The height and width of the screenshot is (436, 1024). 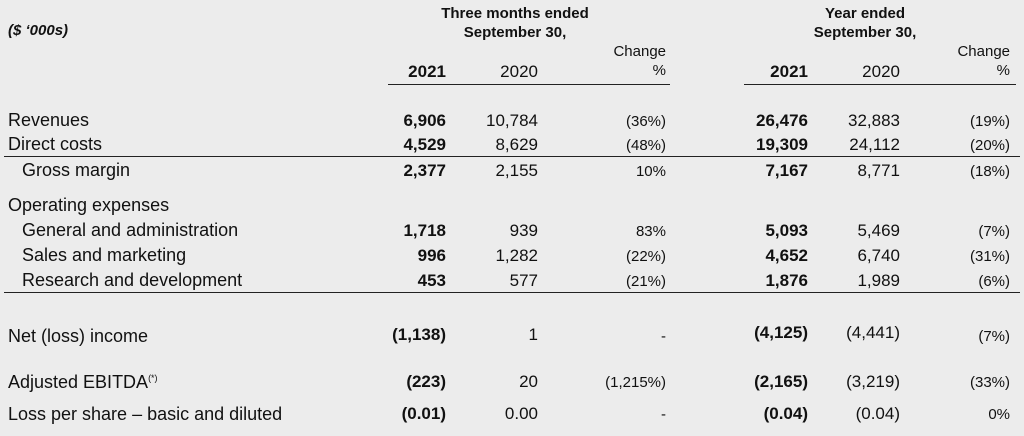 What do you see at coordinates (994, 281) in the screenshot?
I see `rd-ychange: (6%)` at bounding box center [994, 281].